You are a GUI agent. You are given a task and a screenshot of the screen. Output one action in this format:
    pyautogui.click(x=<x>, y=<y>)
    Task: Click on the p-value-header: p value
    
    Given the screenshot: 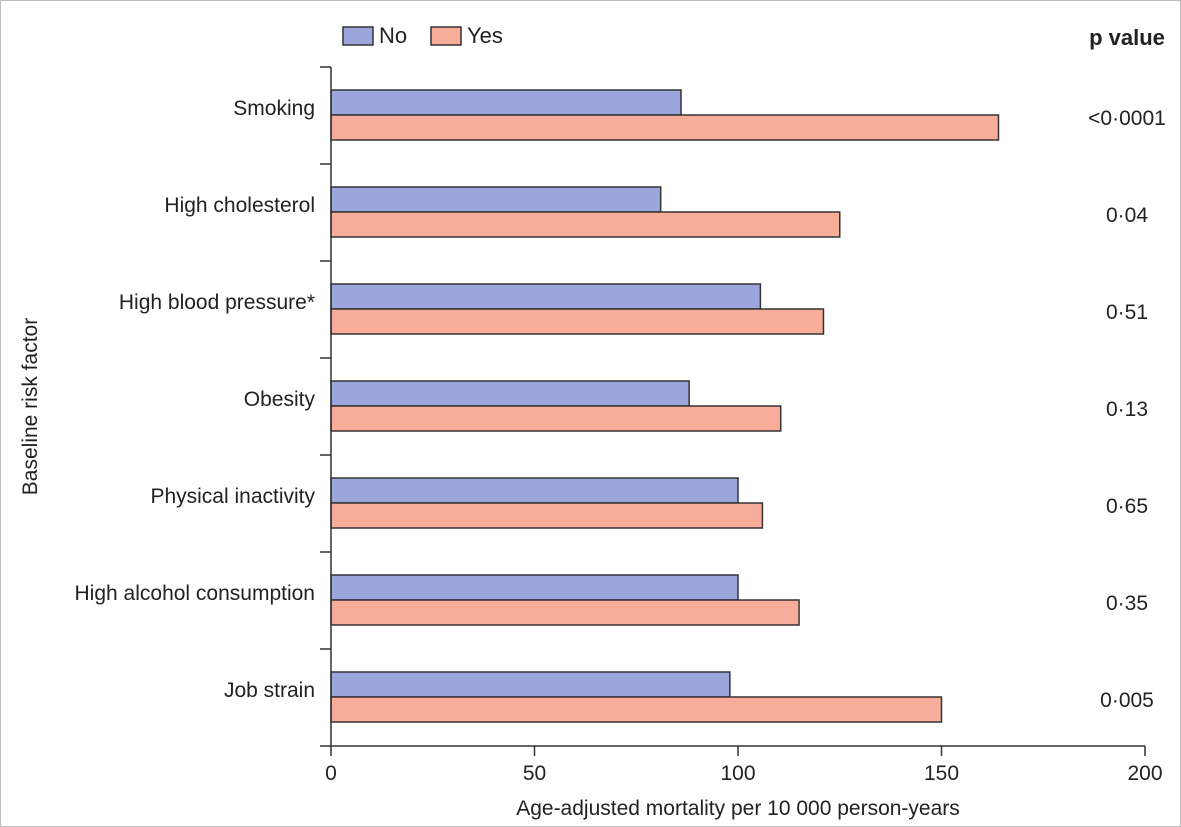 What is the action you would take?
    pyautogui.click(x=1127, y=37)
    